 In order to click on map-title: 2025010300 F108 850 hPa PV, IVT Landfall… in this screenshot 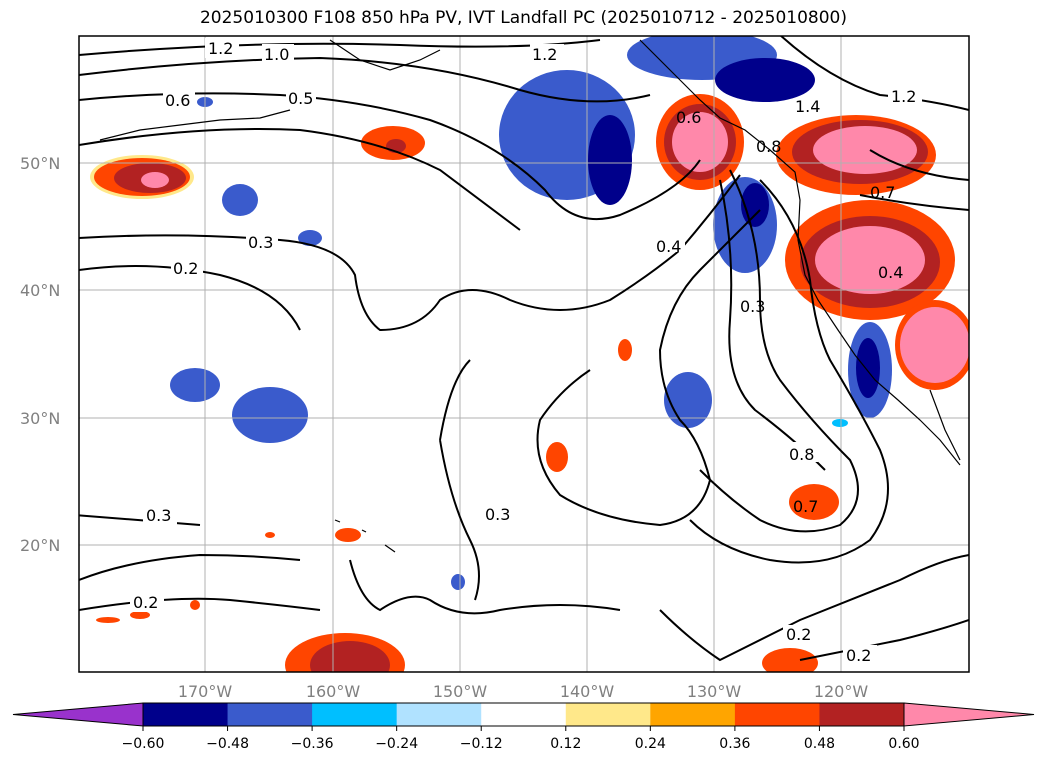, I will do `click(523, 18)`.